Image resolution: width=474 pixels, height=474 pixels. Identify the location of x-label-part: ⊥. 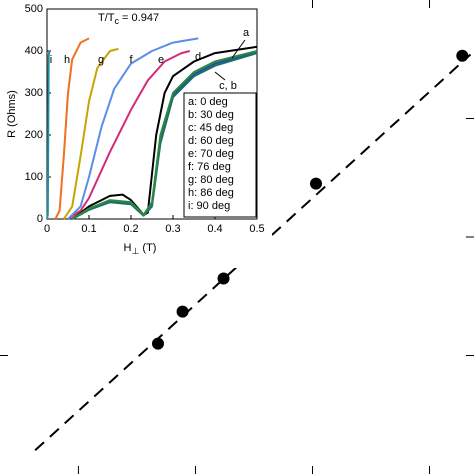
(136, 251).